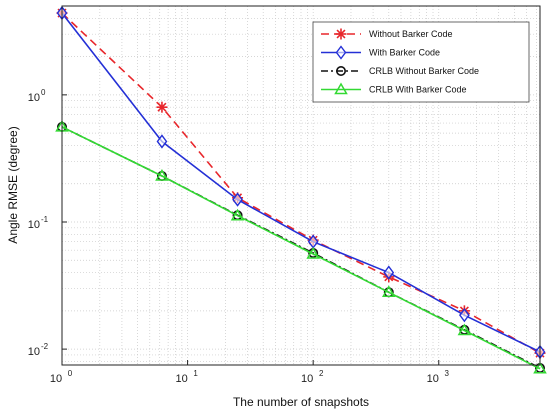 Image resolution: width=550 pixels, height=415 pixels. What do you see at coordinates (195, 373) in the screenshot?
I see `x-tick-exponent: 1` at bounding box center [195, 373].